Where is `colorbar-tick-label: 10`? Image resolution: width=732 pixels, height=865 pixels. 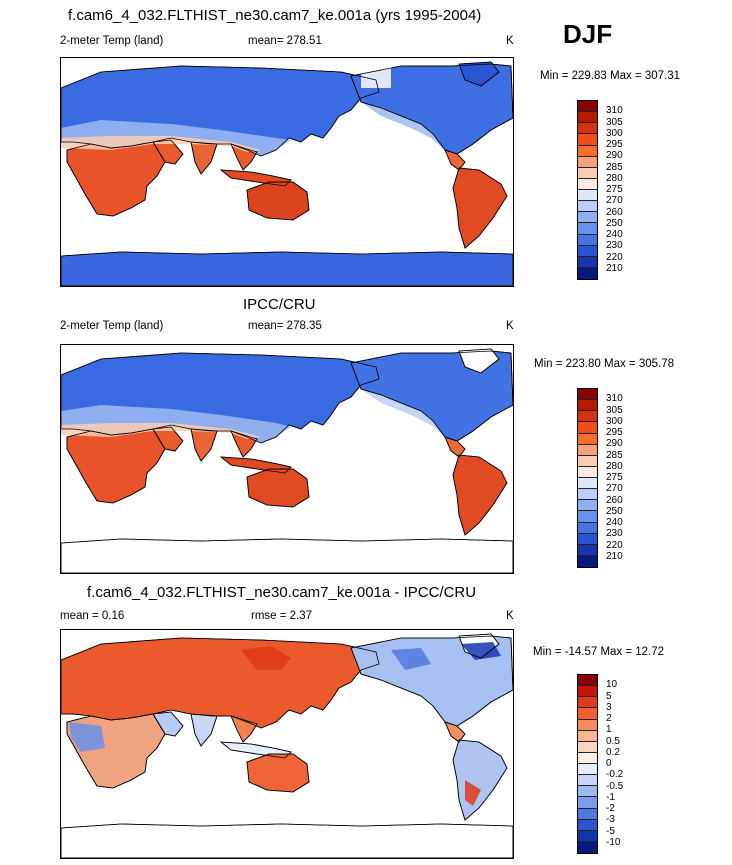 colorbar-tick-label: 10 is located at coordinates (612, 685).